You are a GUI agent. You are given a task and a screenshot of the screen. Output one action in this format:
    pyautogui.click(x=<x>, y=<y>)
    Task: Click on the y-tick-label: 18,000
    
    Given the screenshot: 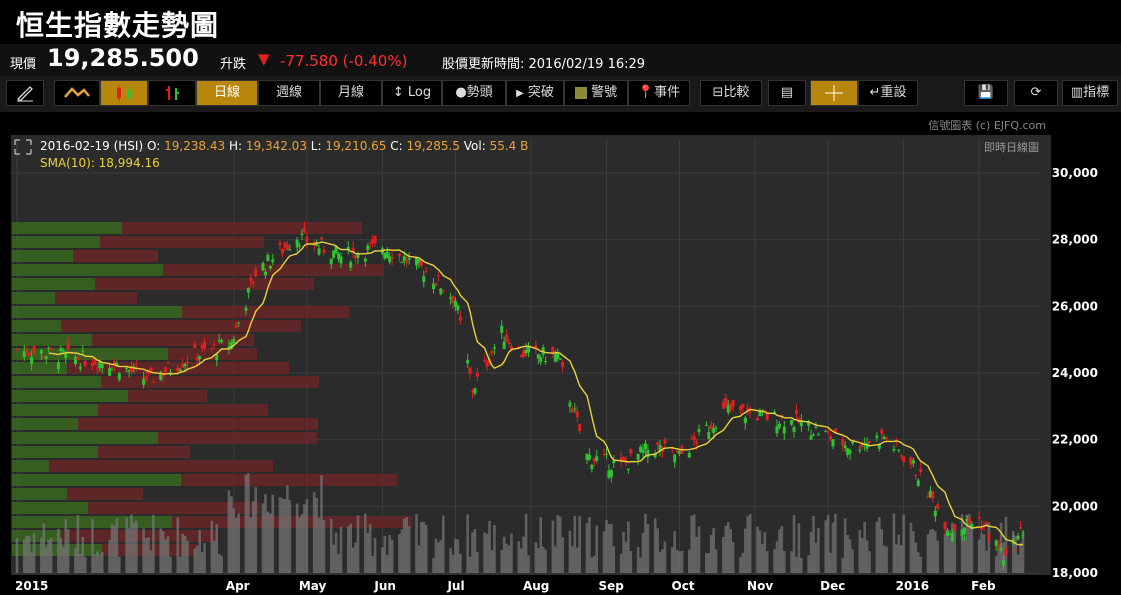 What is the action you would take?
    pyautogui.click(x=1075, y=573)
    